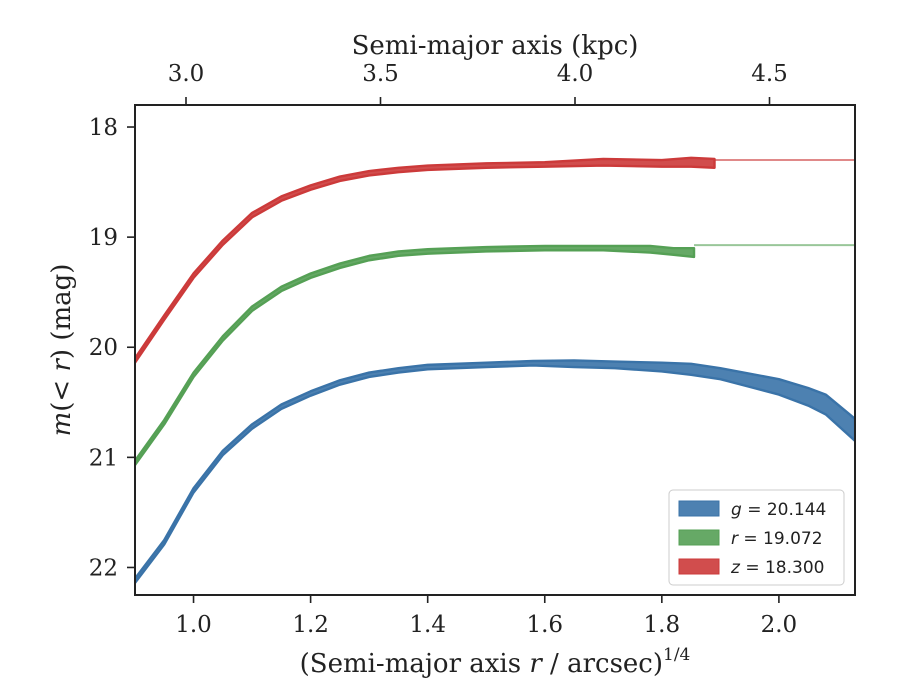  I want to click on x-axis-label: (Semi-major axis r / arcsec)1/4, so click(495, 662).